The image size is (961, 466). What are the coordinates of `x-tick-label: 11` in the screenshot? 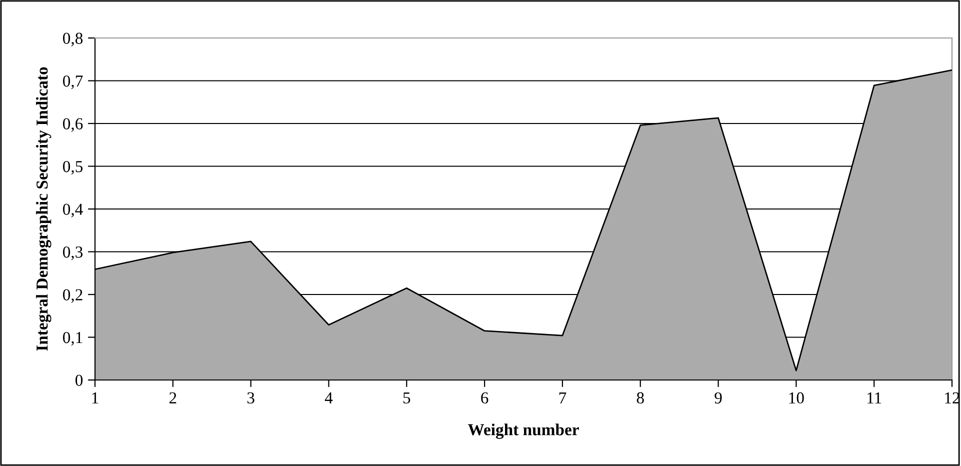 It's located at (875, 398).